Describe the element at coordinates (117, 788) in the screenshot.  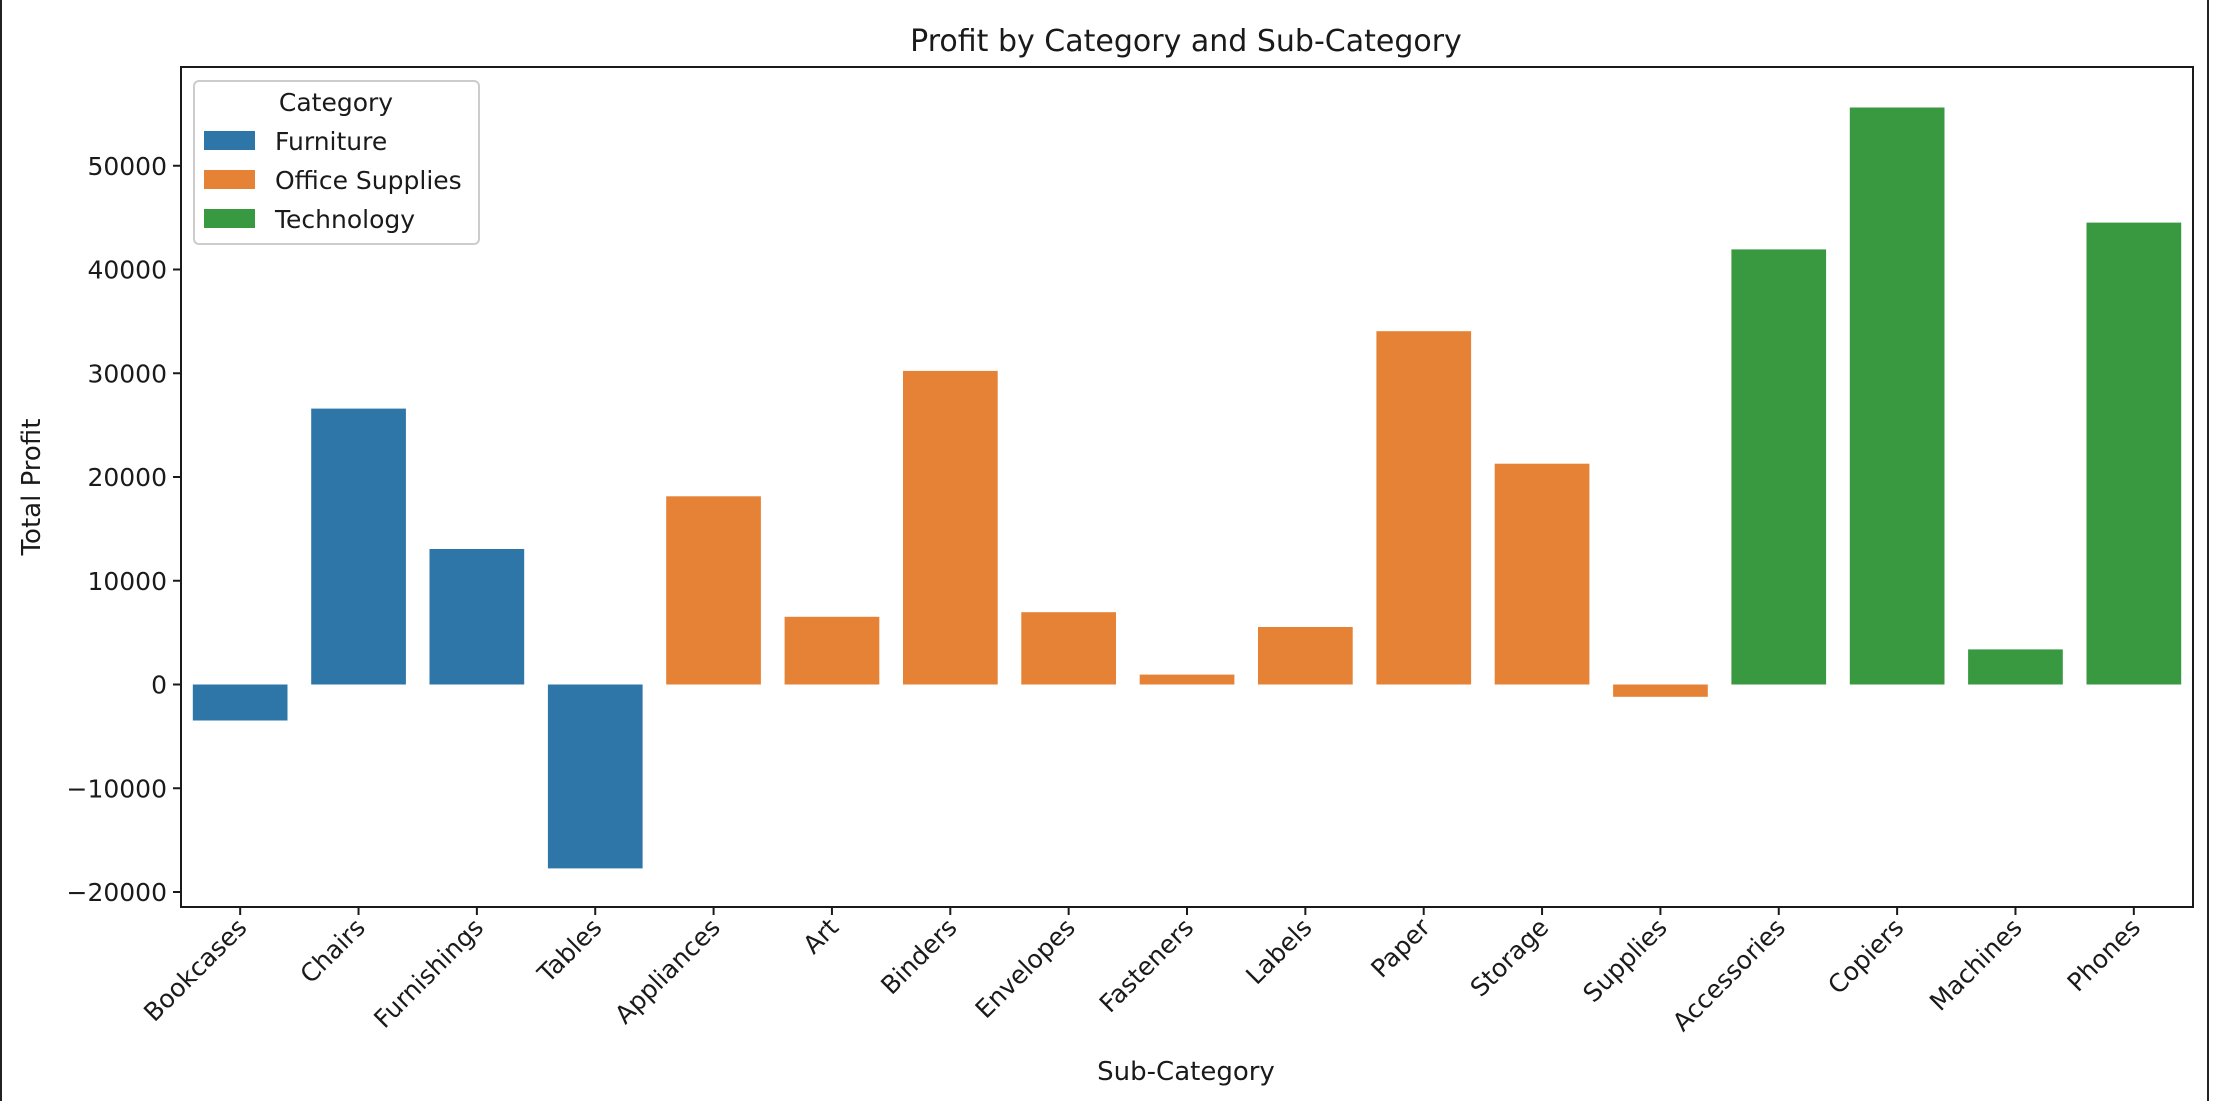
I see `y-tick-label: −10000` at that location.